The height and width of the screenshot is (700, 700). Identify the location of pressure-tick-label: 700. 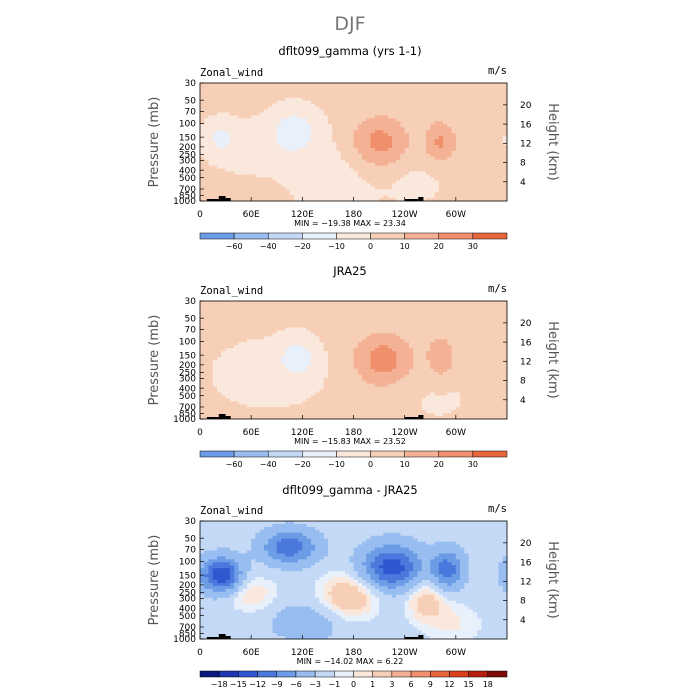
(187, 190).